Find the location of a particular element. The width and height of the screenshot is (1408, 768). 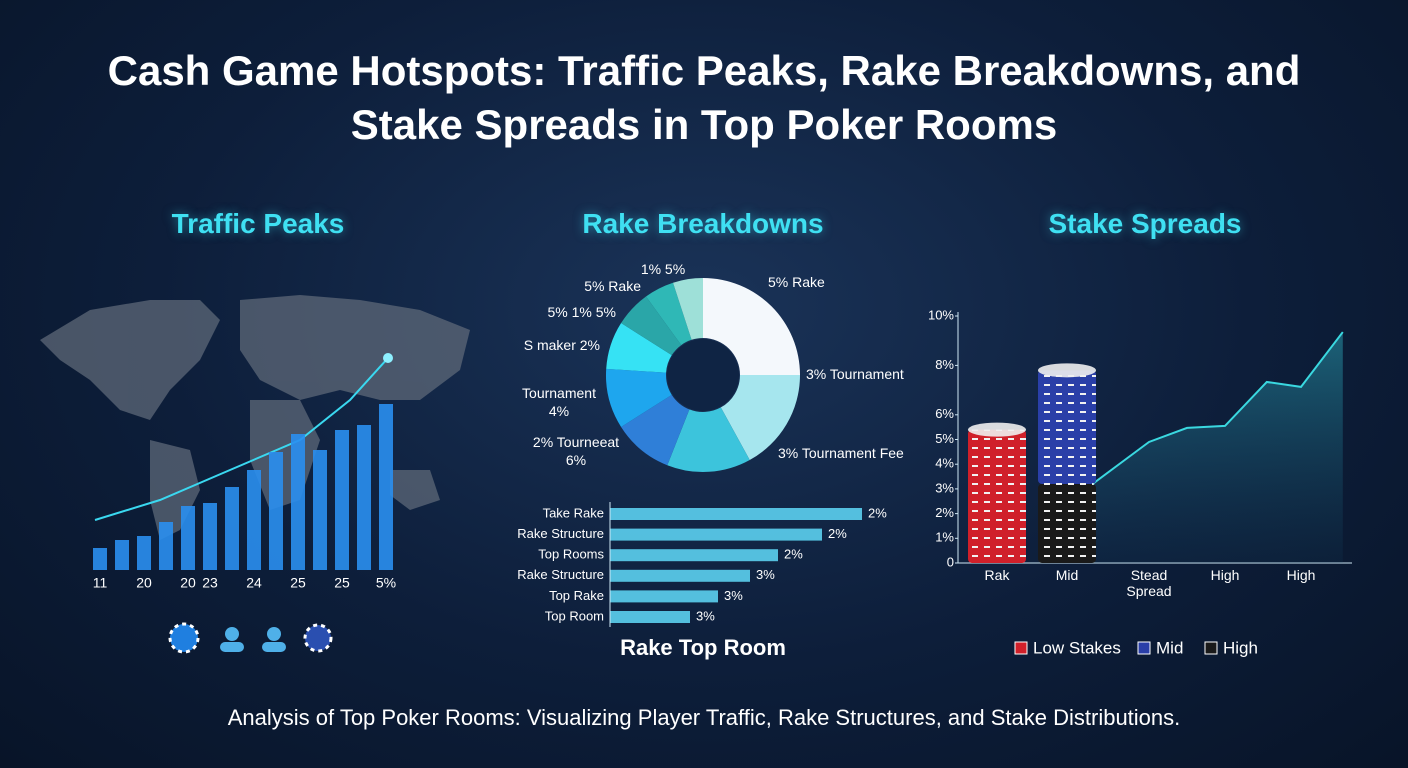

slice-label: S maker 2% is located at coordinates (561, 345).